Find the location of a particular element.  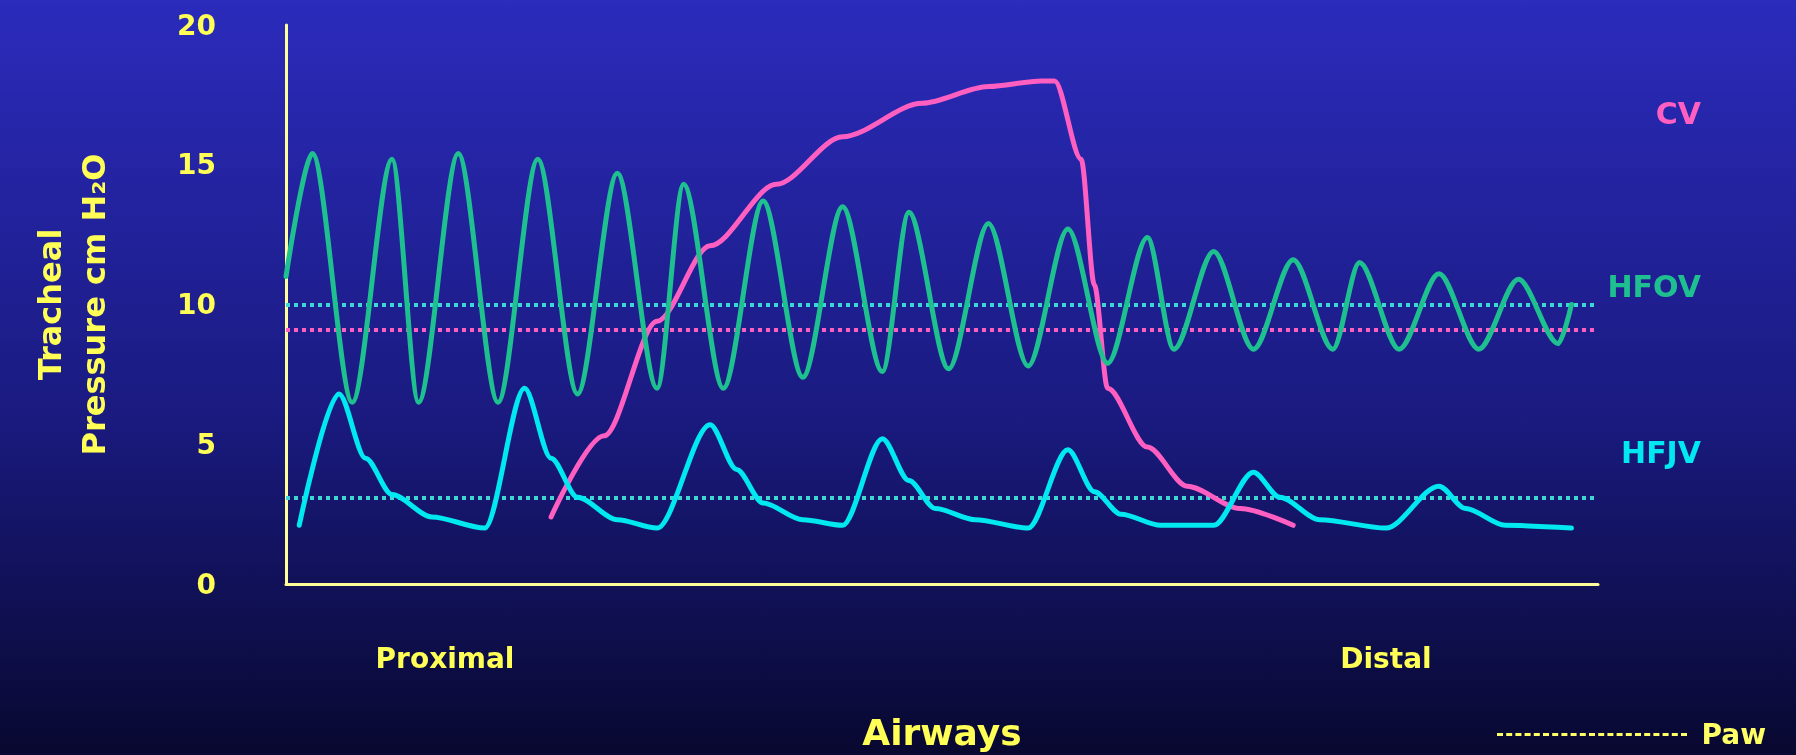

series-label: HFOV is located at coordinates (1654, 287).